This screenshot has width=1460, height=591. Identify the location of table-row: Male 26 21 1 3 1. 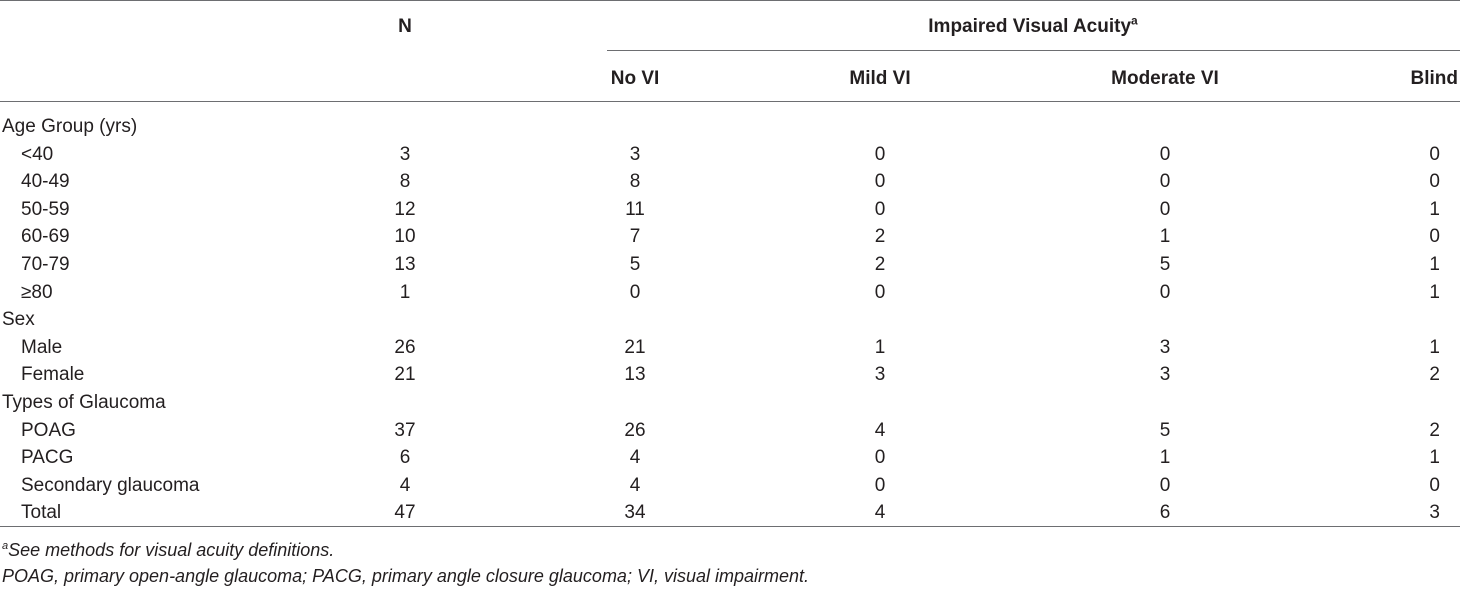
(730, 348).